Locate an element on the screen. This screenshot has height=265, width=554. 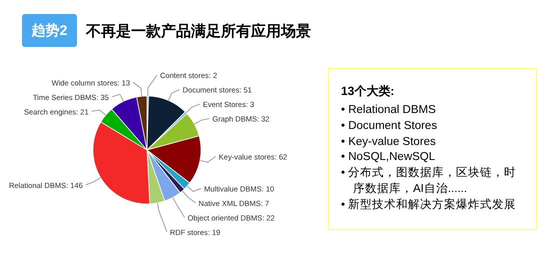
text: • 新型技术和解决方案爆炸式发展 is located at coordinates (429, 205).